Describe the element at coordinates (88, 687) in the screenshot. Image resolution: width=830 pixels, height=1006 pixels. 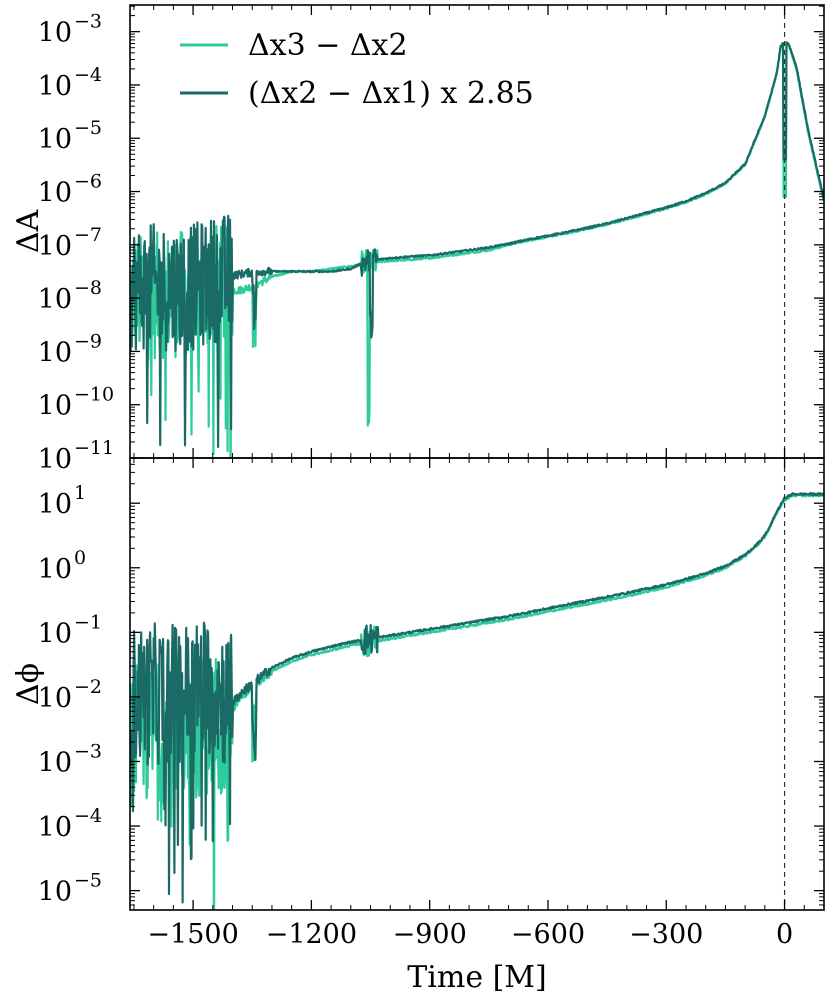
I see `y-tick-exponent: −2` at that location.